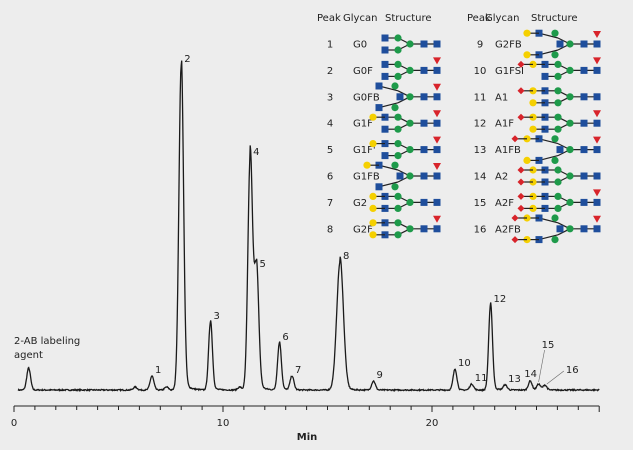  What do you see at coordinates (509, 71) in the screenshot?
I see `legend-glycan-name: G1FSI` at bounding box center [509, 71].